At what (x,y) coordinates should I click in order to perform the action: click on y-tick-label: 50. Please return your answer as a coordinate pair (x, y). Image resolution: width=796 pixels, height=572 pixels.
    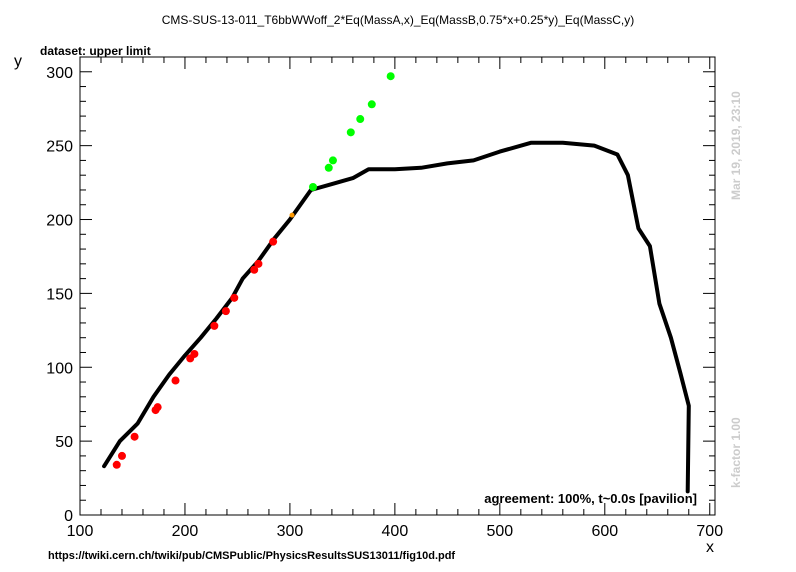
    Looking at the image, I should click on (64, 442).